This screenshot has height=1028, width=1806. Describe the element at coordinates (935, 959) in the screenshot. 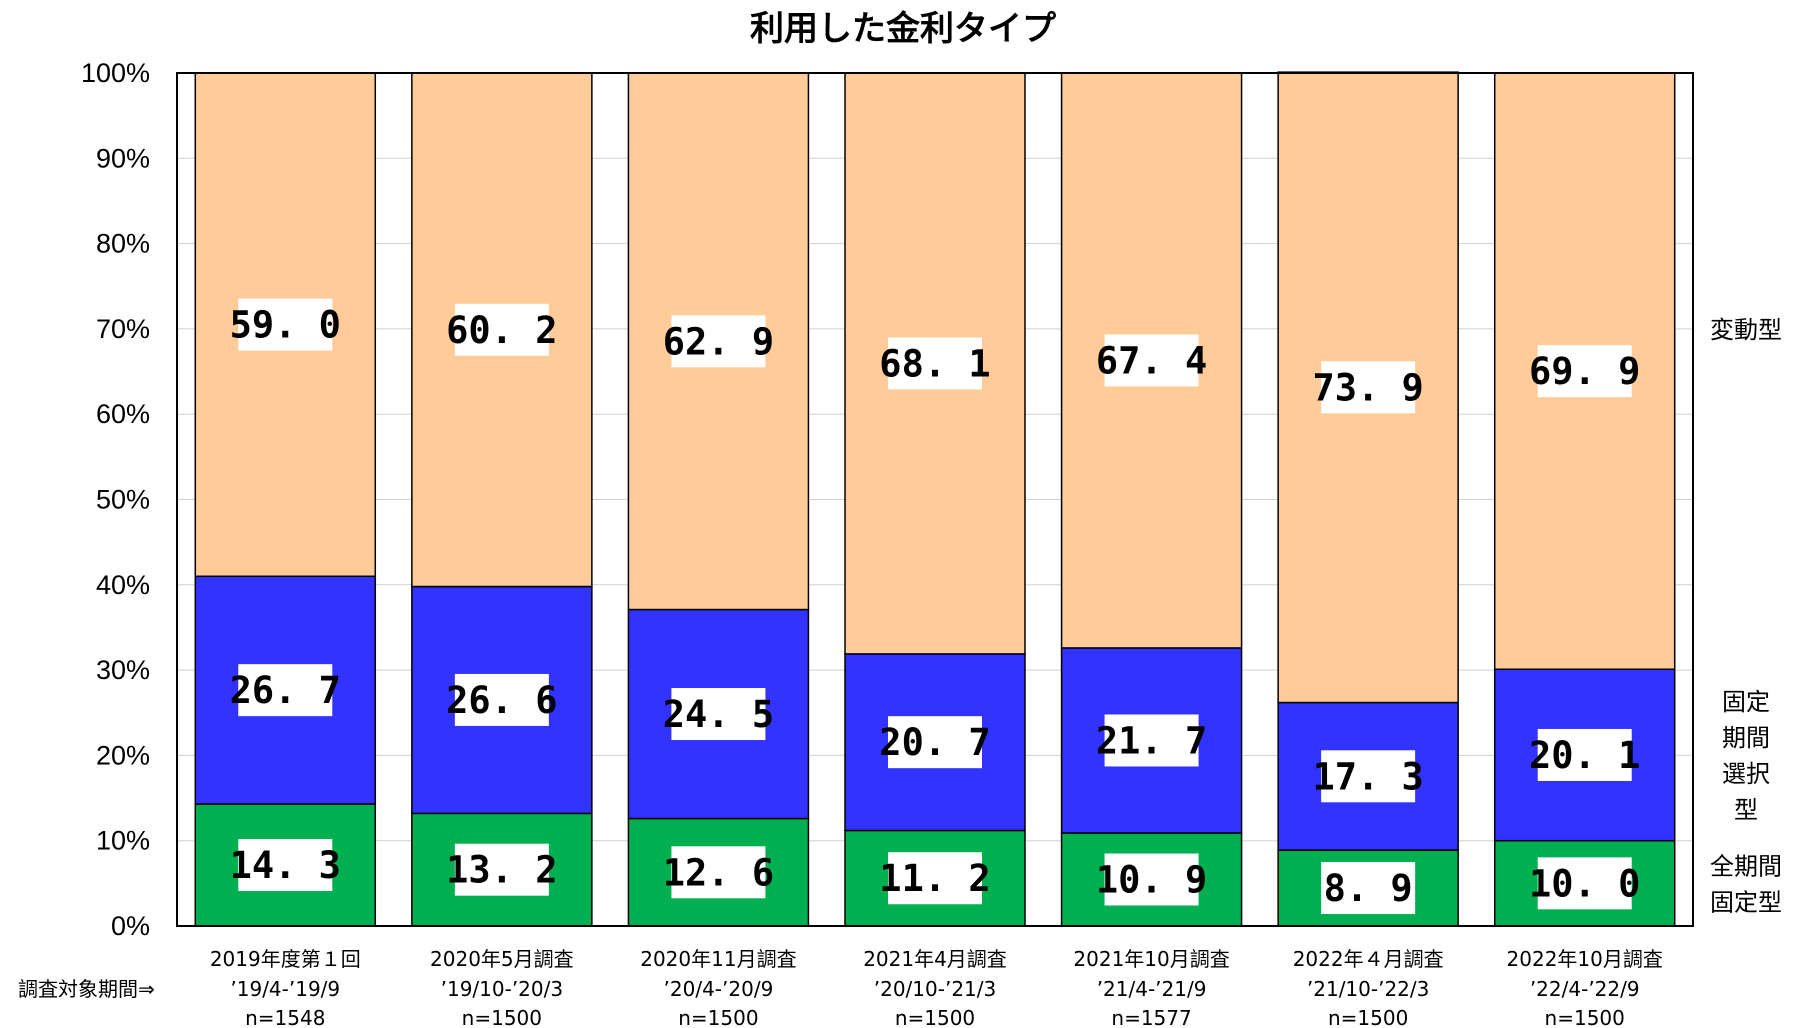

I see `x-category-label: 2021年4月調査` at that location.